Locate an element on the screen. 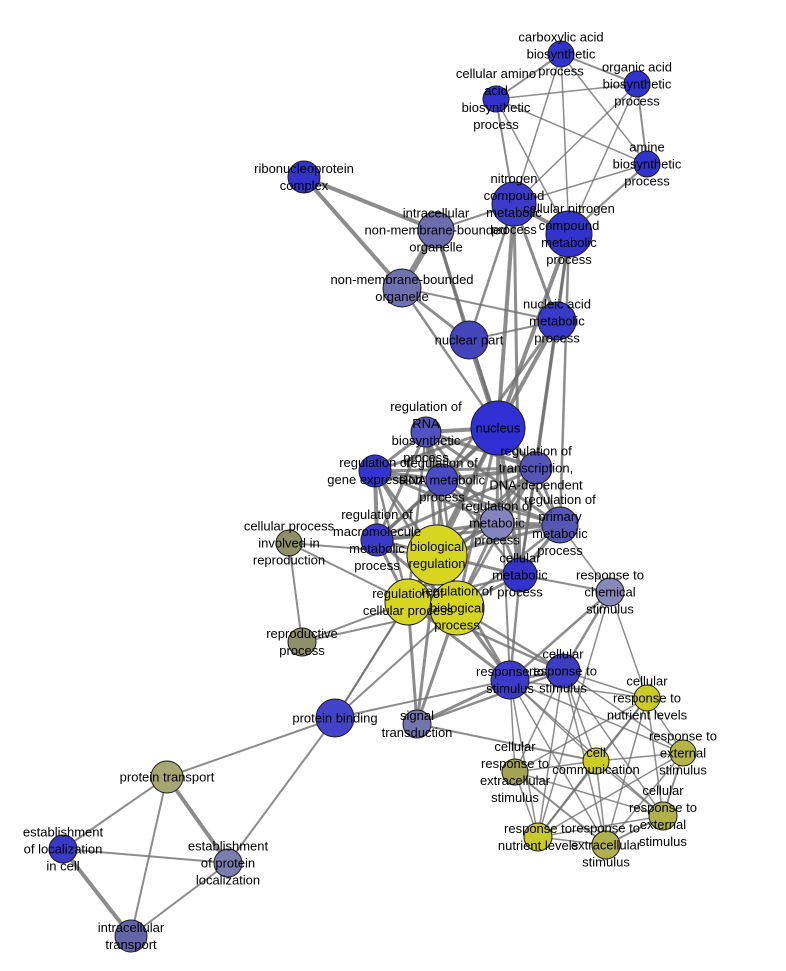 This screenshot has width=786, height=971. node-label-nucleus: nucleus is located at coordinates (498, 428).